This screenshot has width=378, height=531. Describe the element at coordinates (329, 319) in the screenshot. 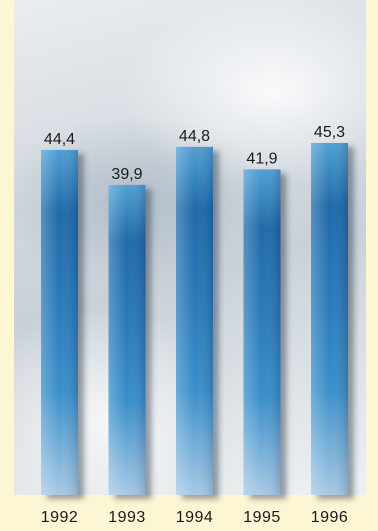

I see `bar-sheen-1996` at that location.